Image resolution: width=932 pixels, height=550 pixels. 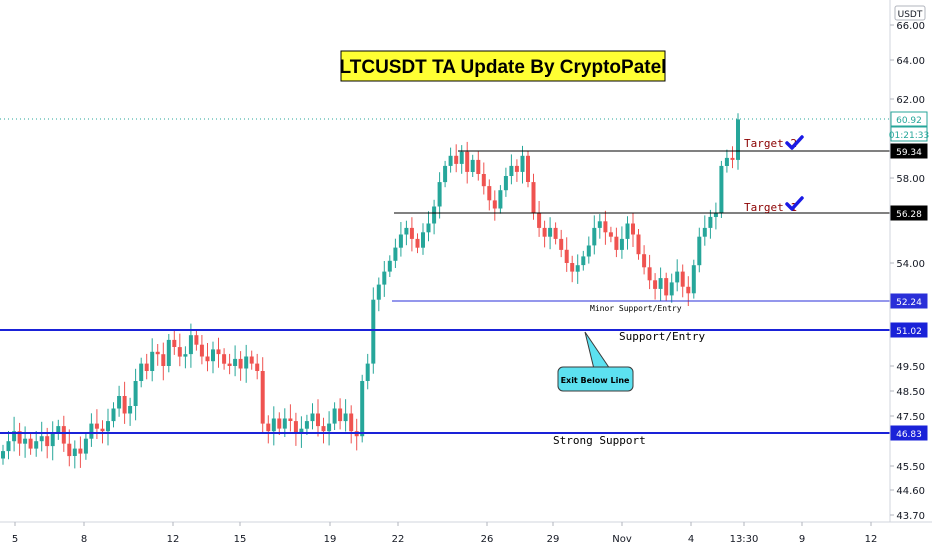 What do you see at coordinates (744, 539) in the screenshot?
I see `time-tick-label: 13:30` at bounding box center [744, 539].